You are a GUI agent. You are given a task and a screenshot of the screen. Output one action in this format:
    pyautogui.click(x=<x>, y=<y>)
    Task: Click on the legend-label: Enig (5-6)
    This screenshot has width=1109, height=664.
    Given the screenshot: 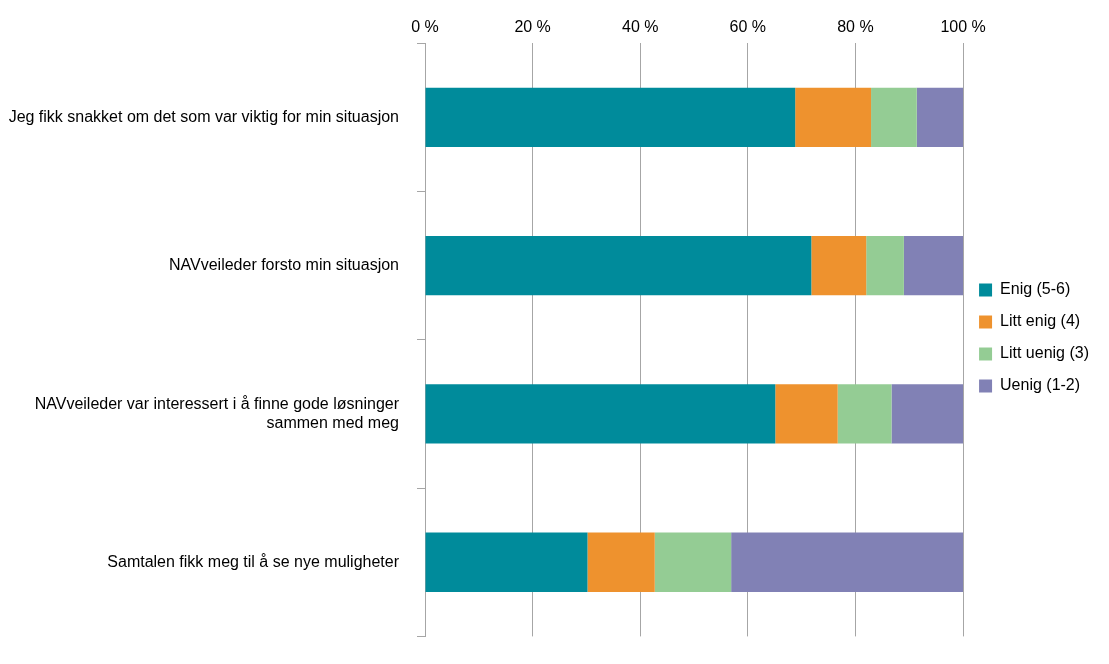 What is the action you would take?
    pyautogui.click(x=1035, y=289)
    